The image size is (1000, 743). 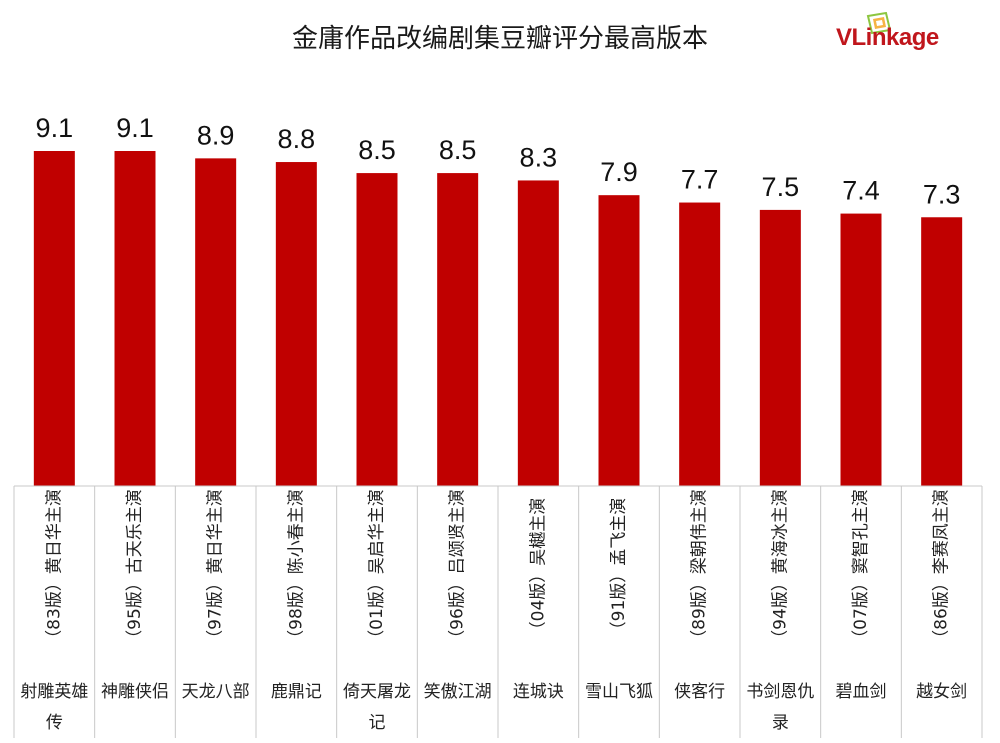 What do you see at coordinates (700, 344) in the screenshot?
I see `bar-侠客行` at bounding box center [700, 344].